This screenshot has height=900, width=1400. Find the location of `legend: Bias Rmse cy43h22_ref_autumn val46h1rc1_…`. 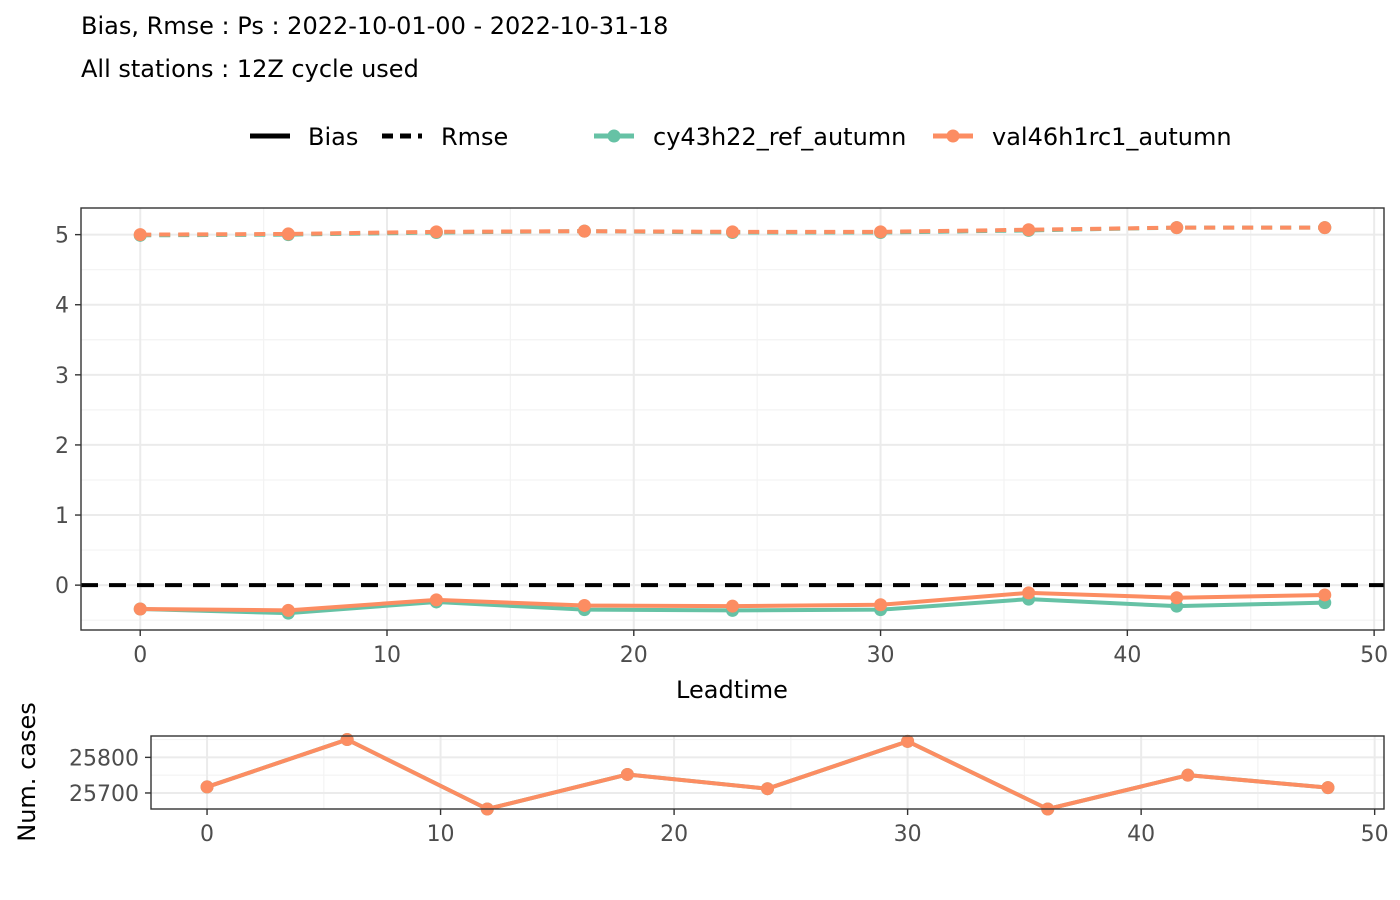

legend: Bias Rmse cy43h22_ref_autumn val46h1rc1_… is located at coordinates (741, 137).